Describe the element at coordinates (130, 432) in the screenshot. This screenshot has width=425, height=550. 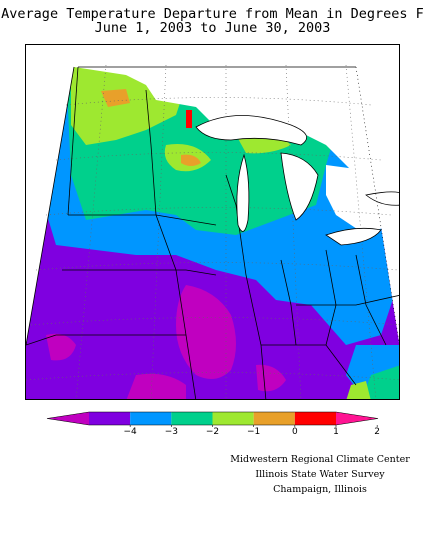
I see `legend-tick-label: −4` at that location.